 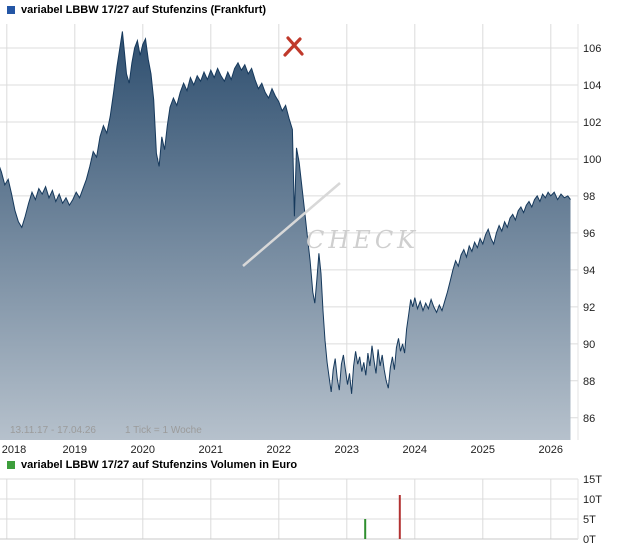 I want to click on watermark-slash-icon, so click(x=291, y=224).